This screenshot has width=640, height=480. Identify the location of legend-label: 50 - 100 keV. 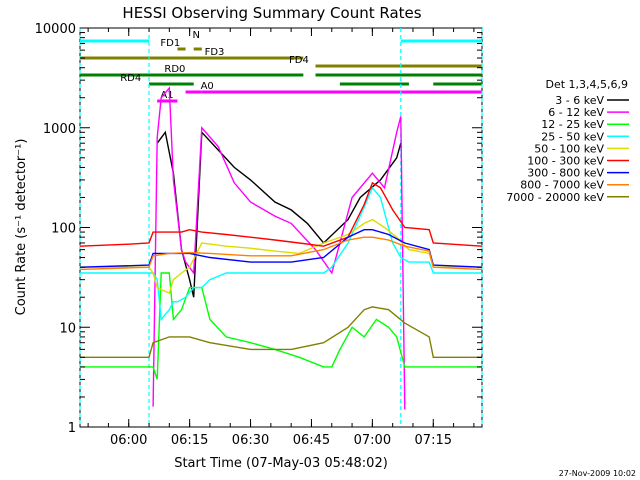
(569, 148).